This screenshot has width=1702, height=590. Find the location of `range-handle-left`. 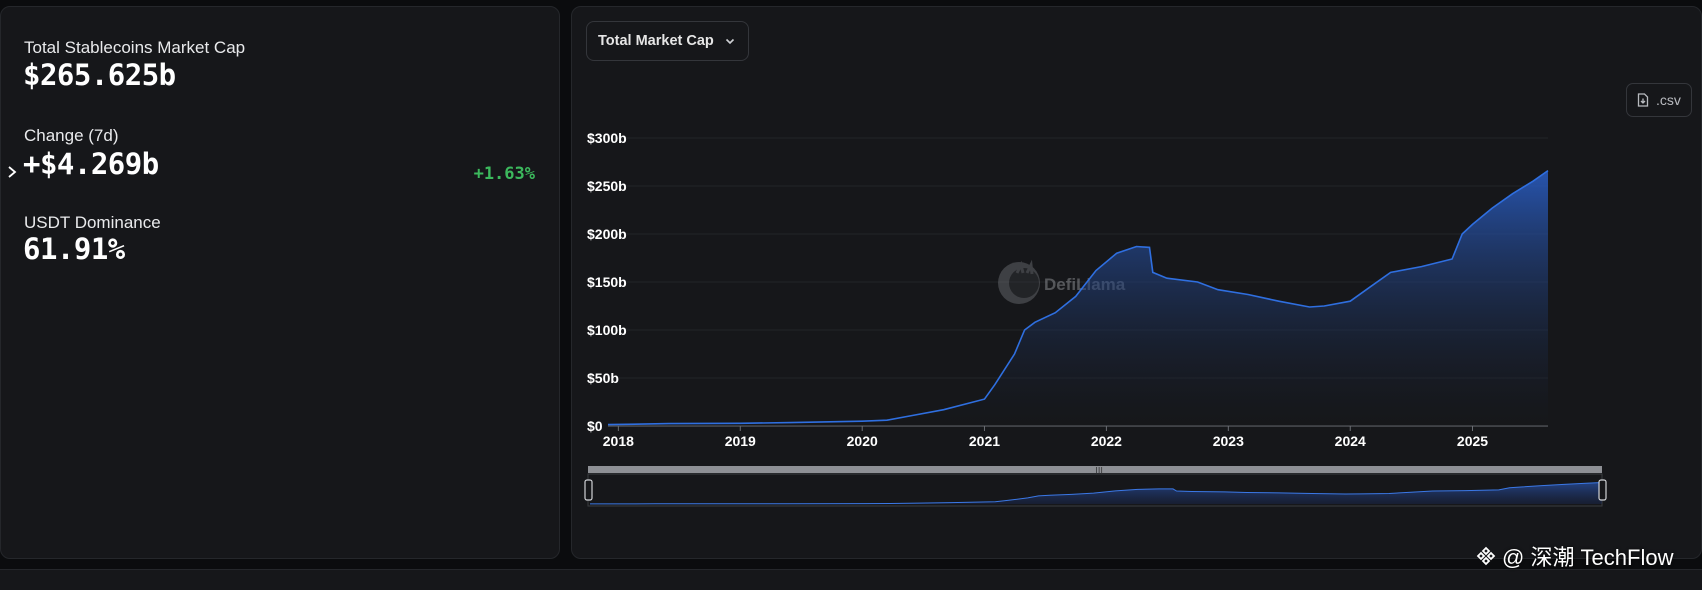

range-handle-left is located at coordinates (588, 490).